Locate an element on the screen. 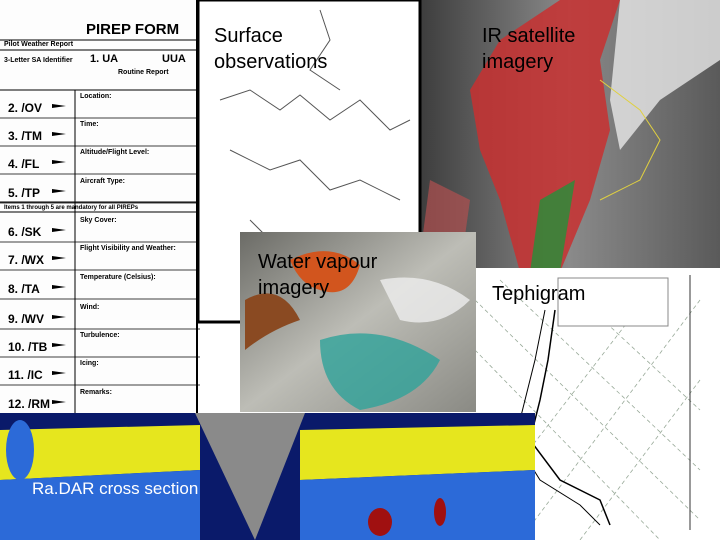 The height and width of the screenshot is (540, 720). row-code: 2. /OV is located at coordinates (25, 108).